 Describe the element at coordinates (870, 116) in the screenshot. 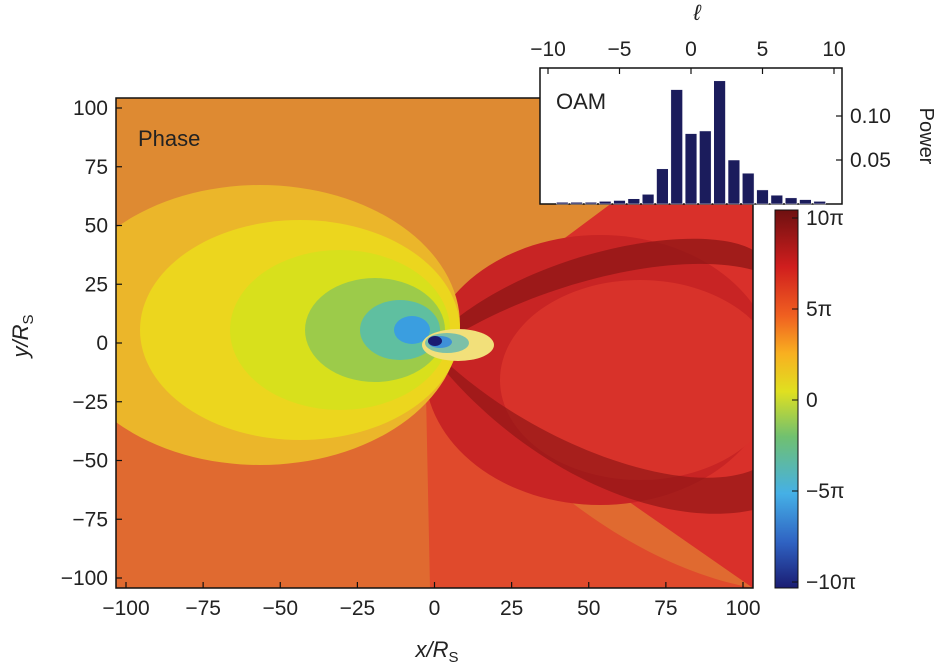

I see `oam-y-tick-label: 0.10` at that location.